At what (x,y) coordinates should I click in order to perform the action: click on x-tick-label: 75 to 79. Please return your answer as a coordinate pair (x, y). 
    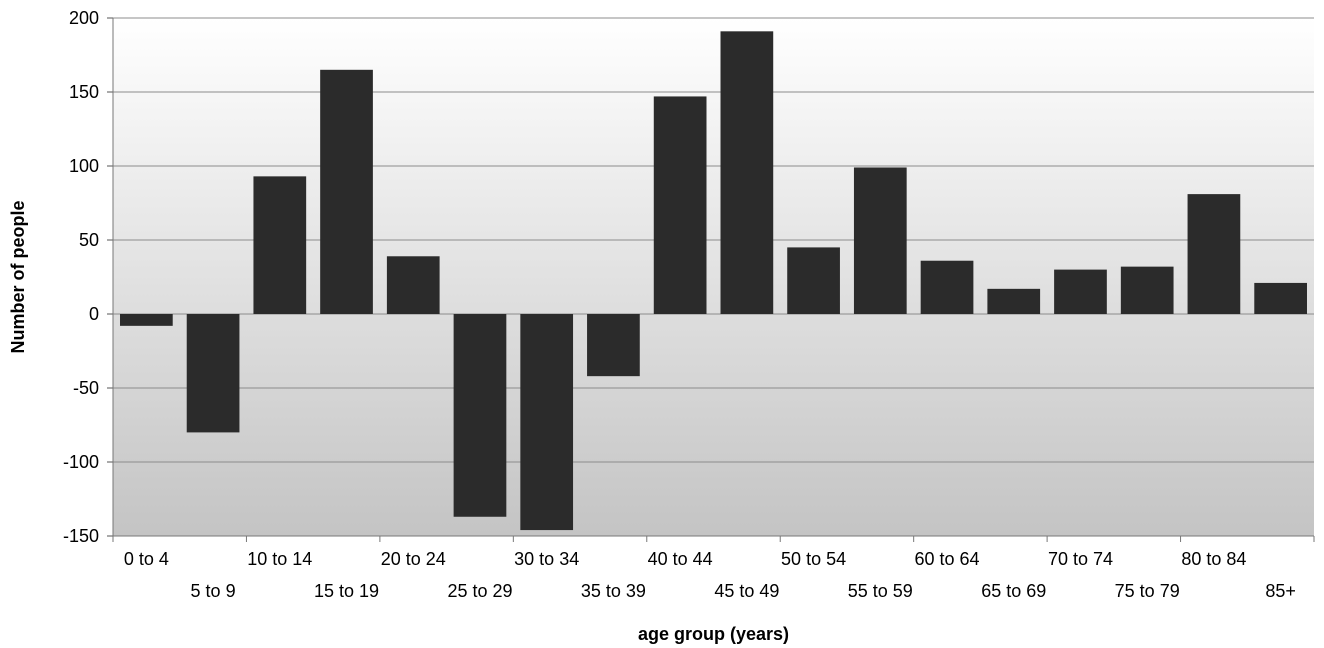
    Looking at the image, I should click on (1147, 591).